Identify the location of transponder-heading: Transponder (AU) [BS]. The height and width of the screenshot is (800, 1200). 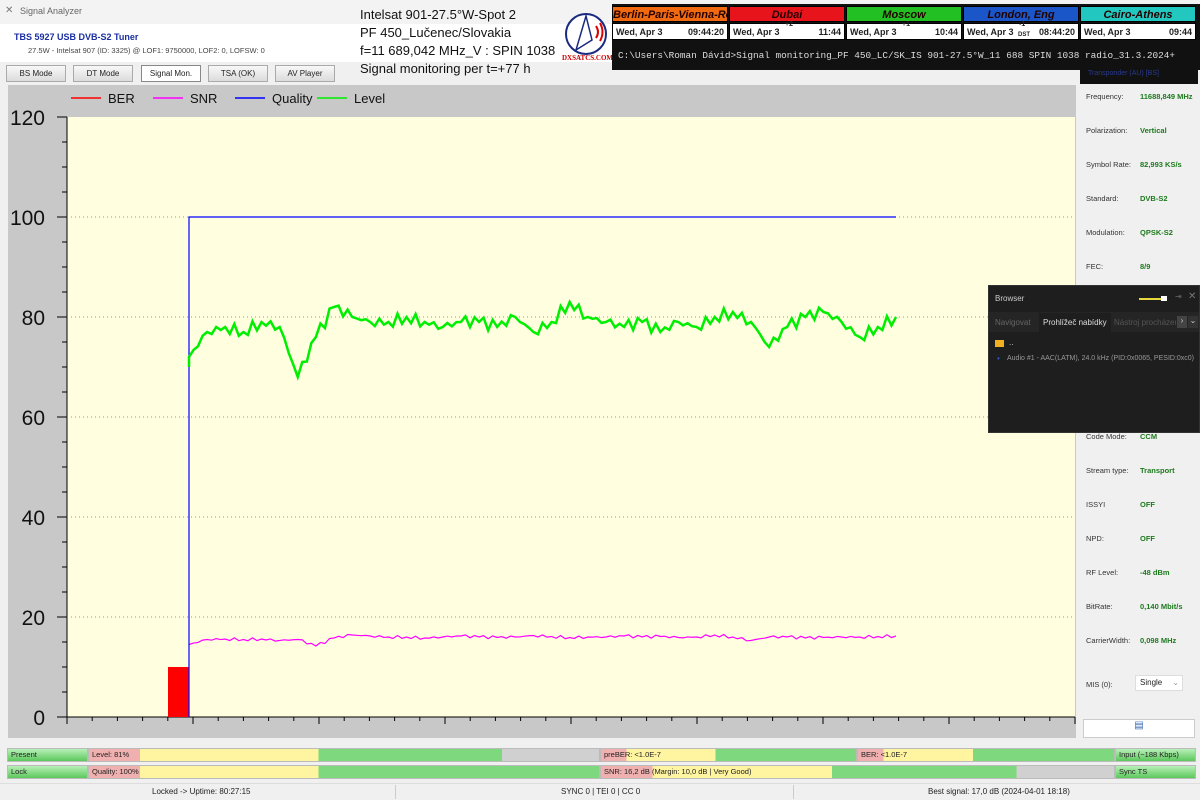
(1123, 73).